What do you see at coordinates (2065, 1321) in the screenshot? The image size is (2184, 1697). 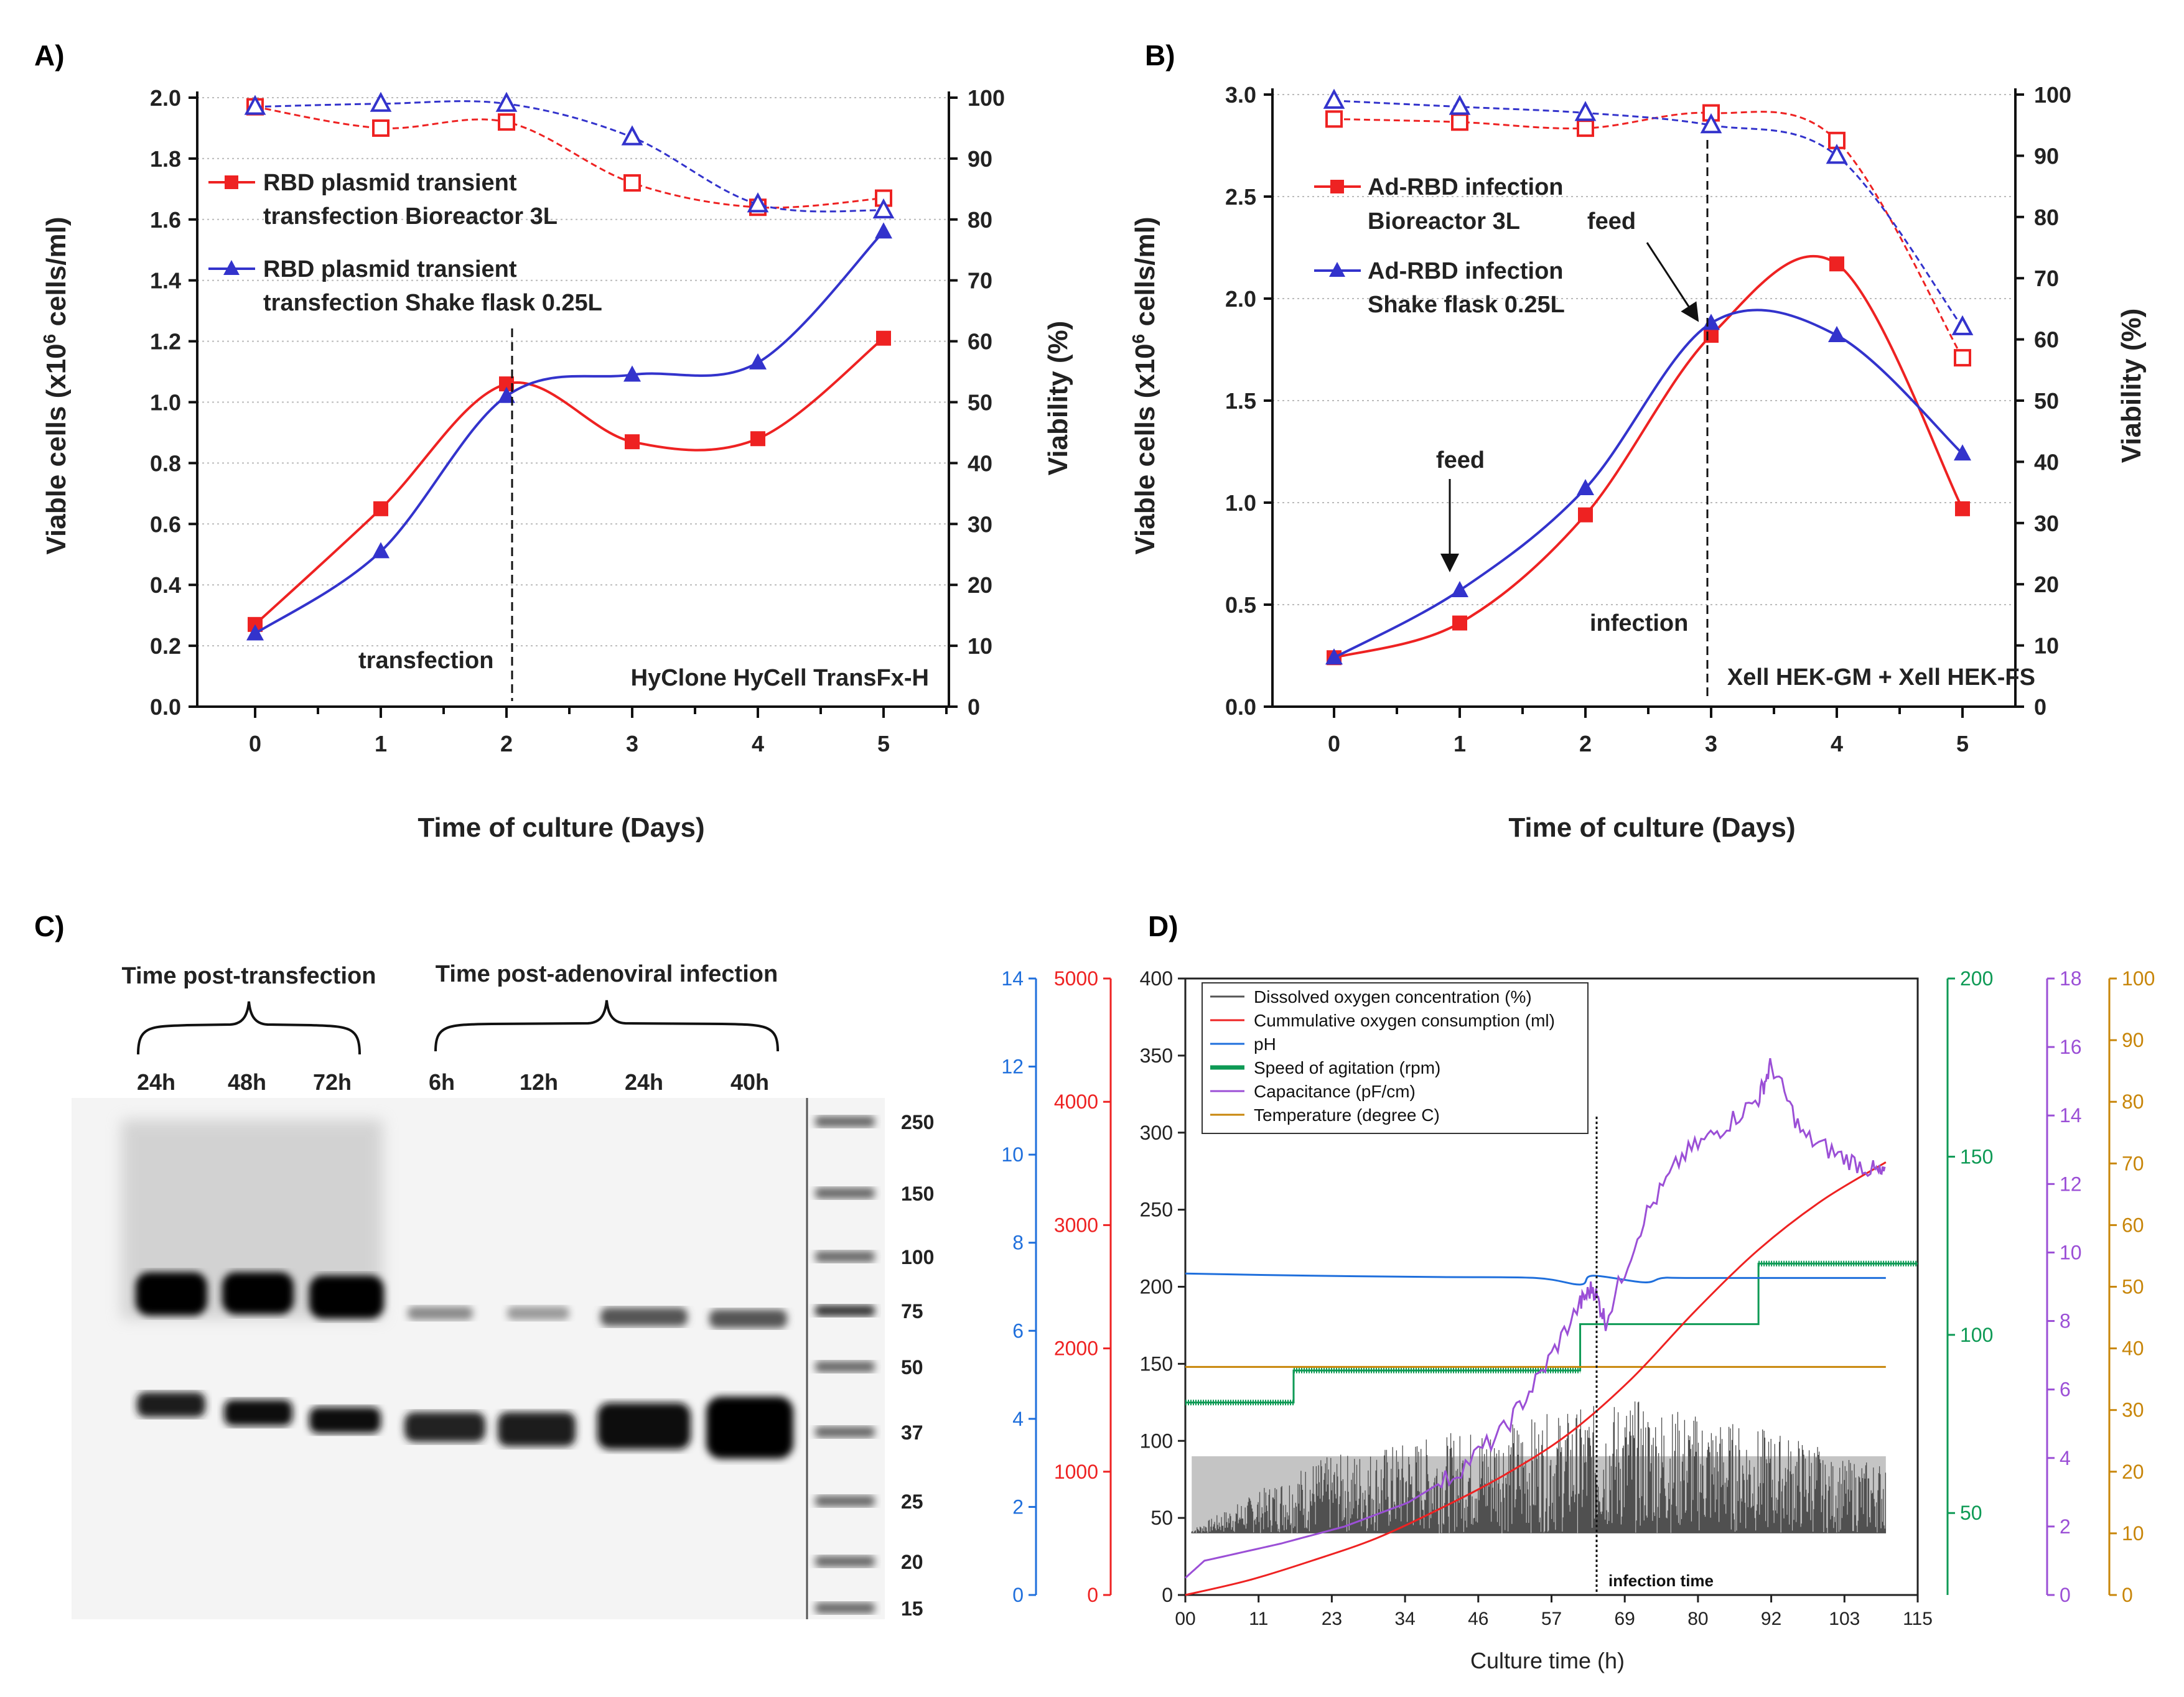 I see `tick-label-capacitance: 8` at bounding box center [2065, 1321].